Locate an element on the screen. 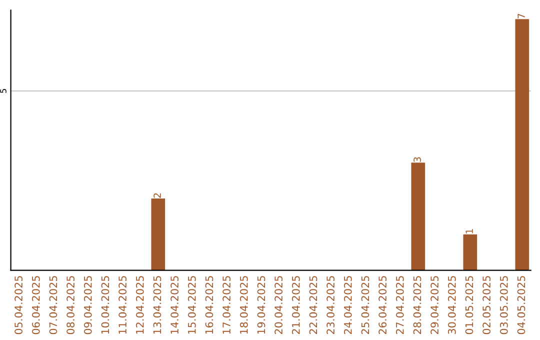 This screenshot has width=540, height=340. x-tick-label: 23.04.2025 is located at coordinates (330, 305).